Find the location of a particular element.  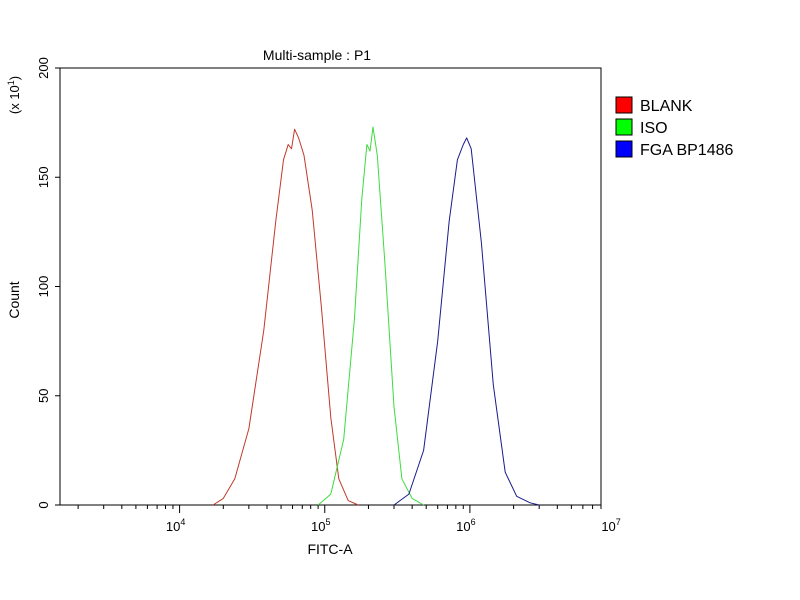

y-axis-ticks: 0 50 100 150 200 is located at coordinates (48, 283).